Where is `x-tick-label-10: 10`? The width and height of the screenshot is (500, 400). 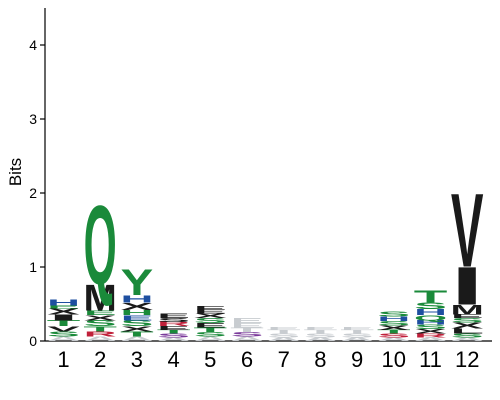
x-tick-label-10: 10 is located at coordinates (394, 359).